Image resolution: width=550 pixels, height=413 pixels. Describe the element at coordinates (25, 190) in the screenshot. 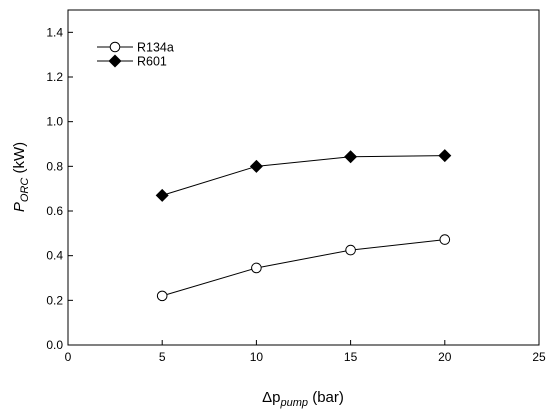

I see `y-axis-title-sub: ORC` at that location.